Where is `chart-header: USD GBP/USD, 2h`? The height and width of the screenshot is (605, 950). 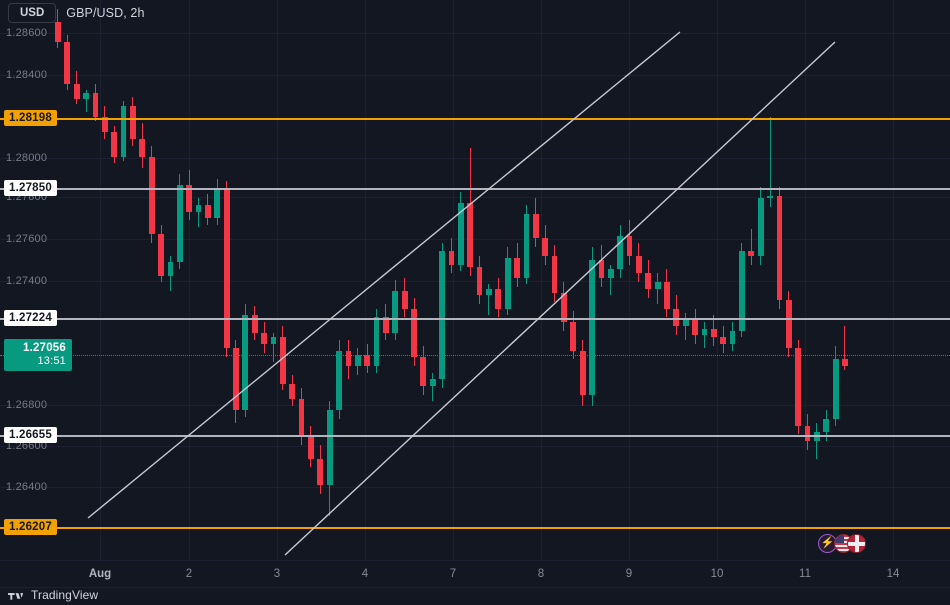
chart-header: USD GBP/USD, 2h is located at coordinates (72, 13).